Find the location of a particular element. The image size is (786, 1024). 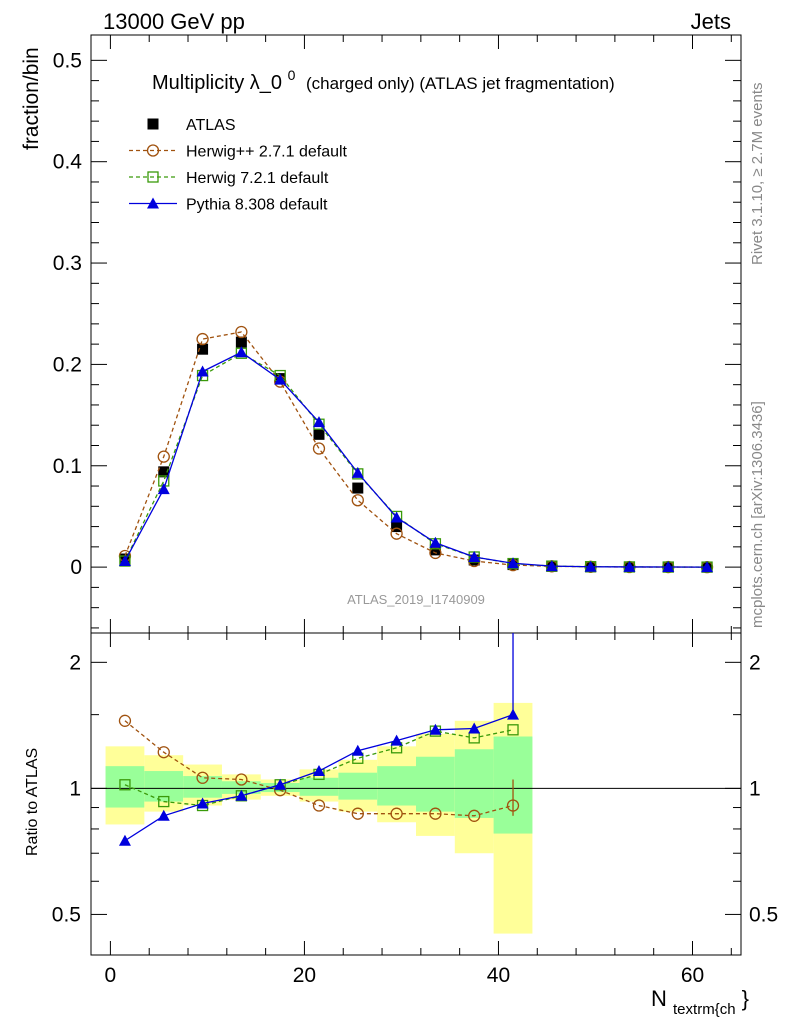

legend-marker-atlas is located at coordinates (153, 124).